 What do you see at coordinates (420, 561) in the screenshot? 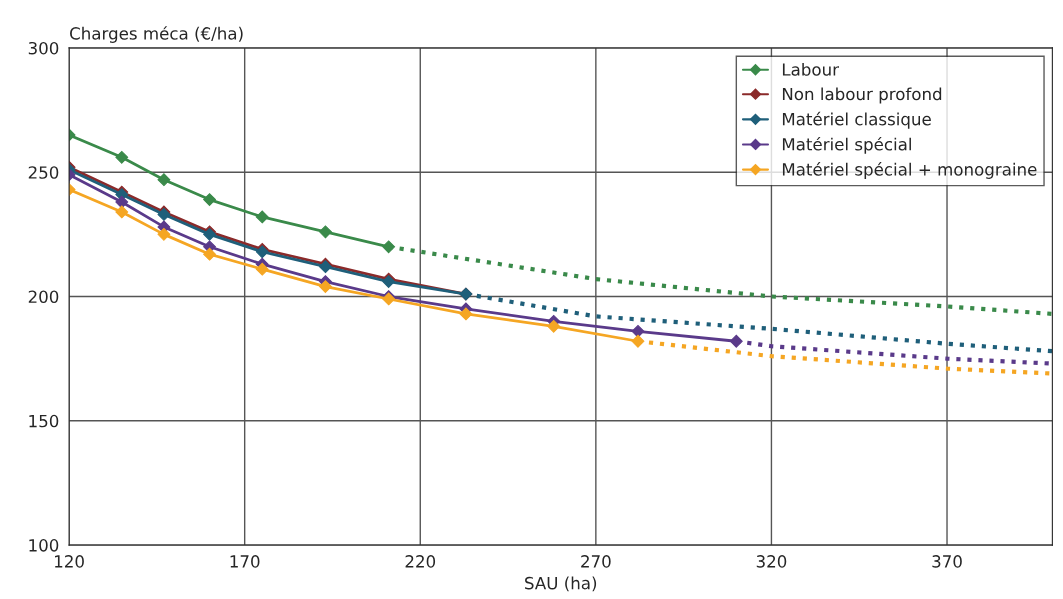
I see `x-tick-label: 220` at bounding box center [420, 561].